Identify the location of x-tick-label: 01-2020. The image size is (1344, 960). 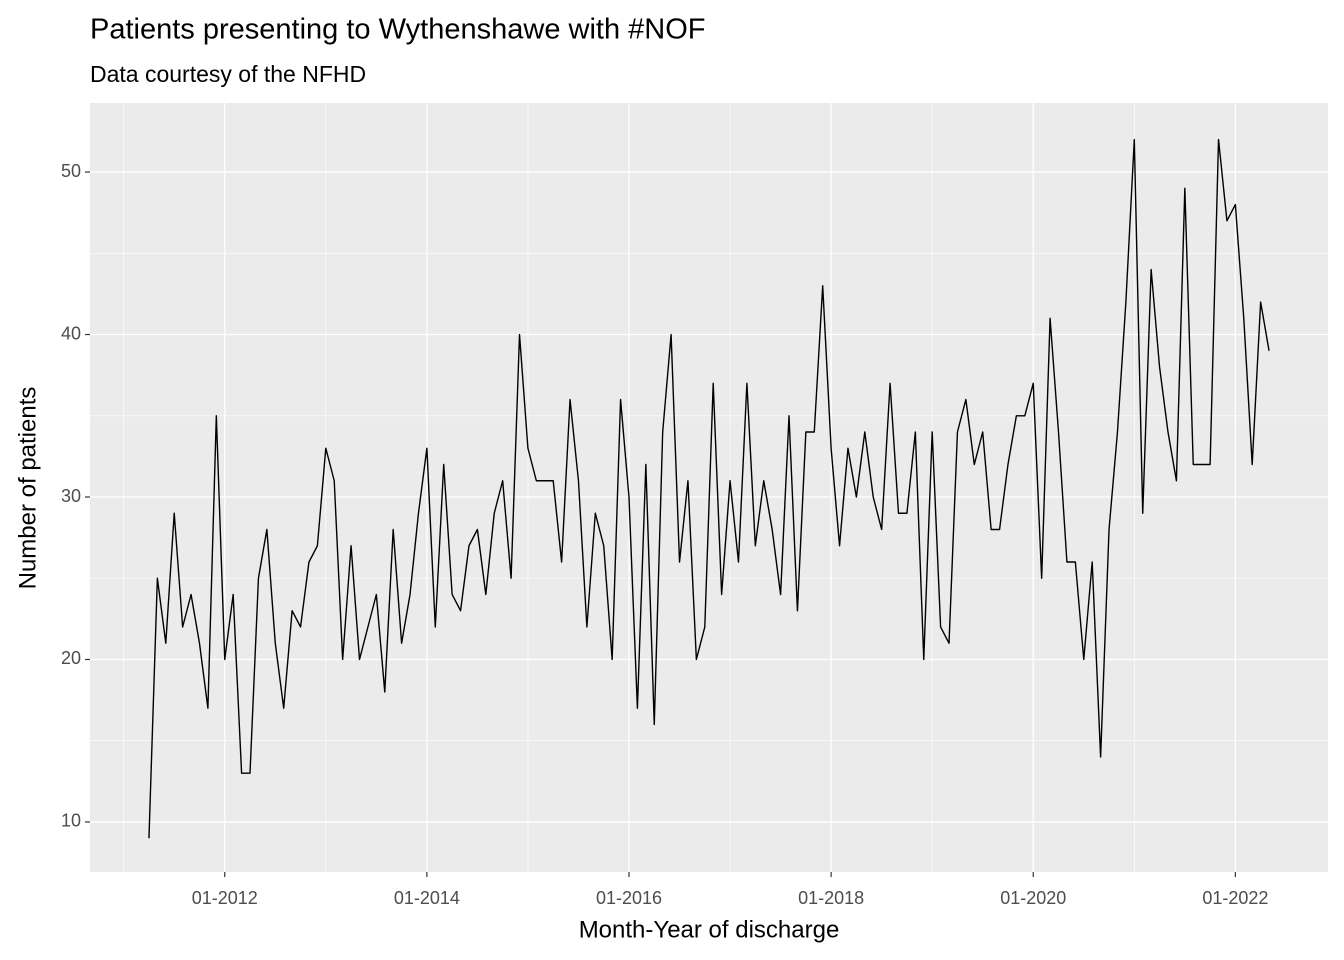
(1033, 898).